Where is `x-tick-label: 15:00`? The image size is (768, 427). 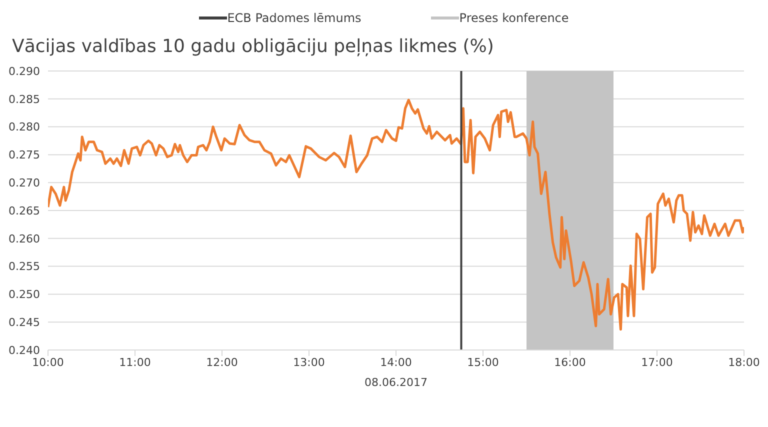 x-tick-label: 15:00 is located at coordinates (483, 362).